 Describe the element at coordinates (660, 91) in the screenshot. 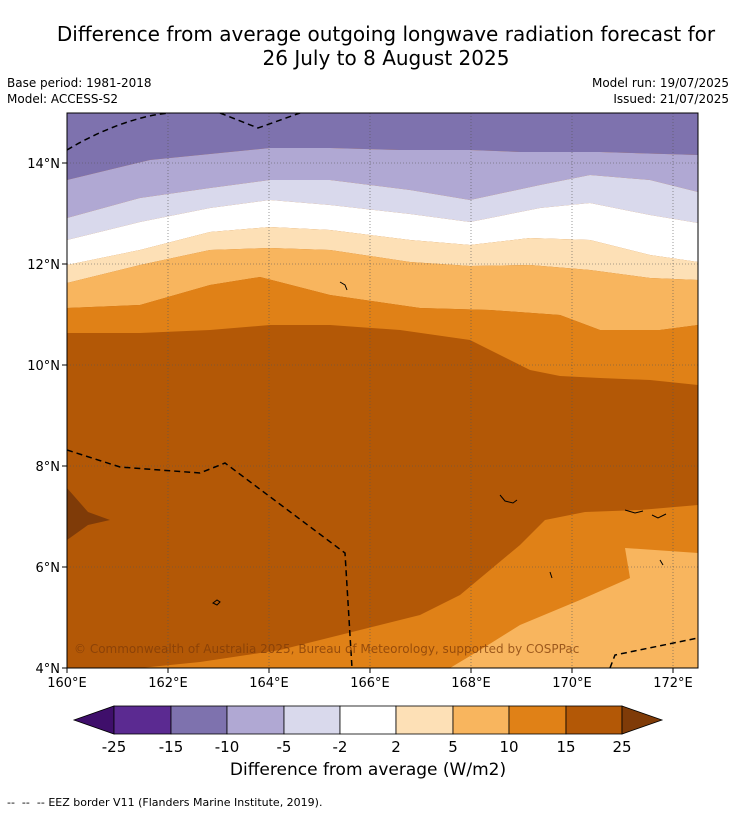

I see `meta-right: Model run: 19/07/2025 Issued: 21/07/2025` at that location.